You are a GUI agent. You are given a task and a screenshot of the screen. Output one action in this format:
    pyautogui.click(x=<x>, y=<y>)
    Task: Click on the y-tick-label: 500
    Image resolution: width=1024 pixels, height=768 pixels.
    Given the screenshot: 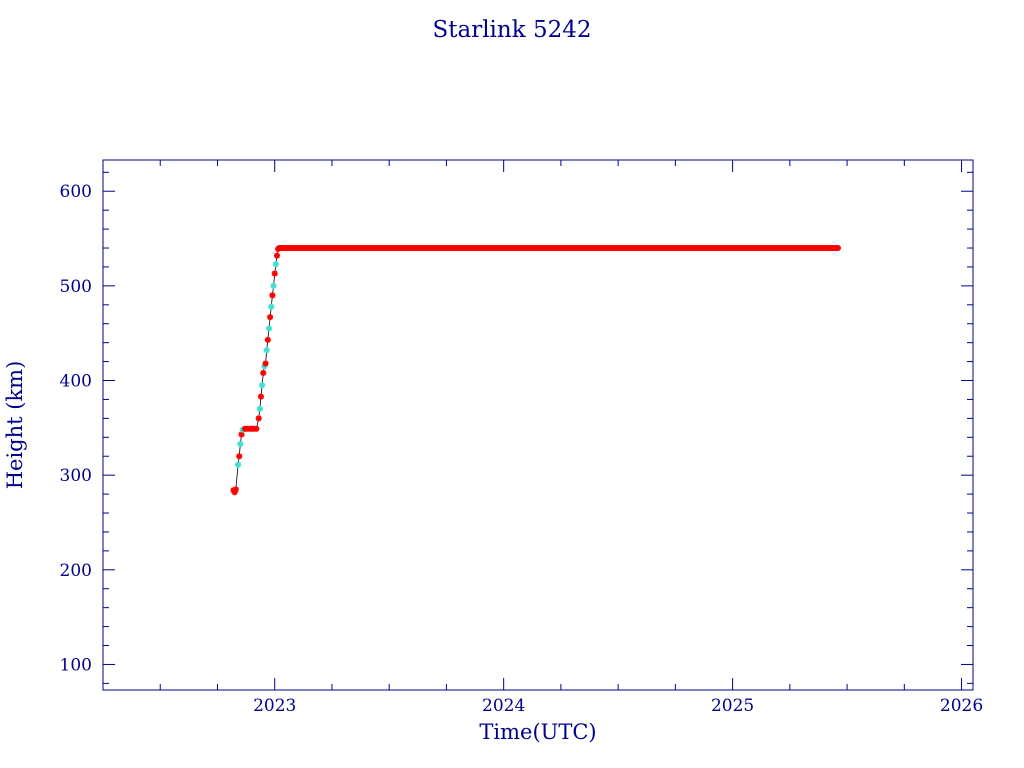 What is the action you would take?
    pyautogui.click(x=76, y=287)
    